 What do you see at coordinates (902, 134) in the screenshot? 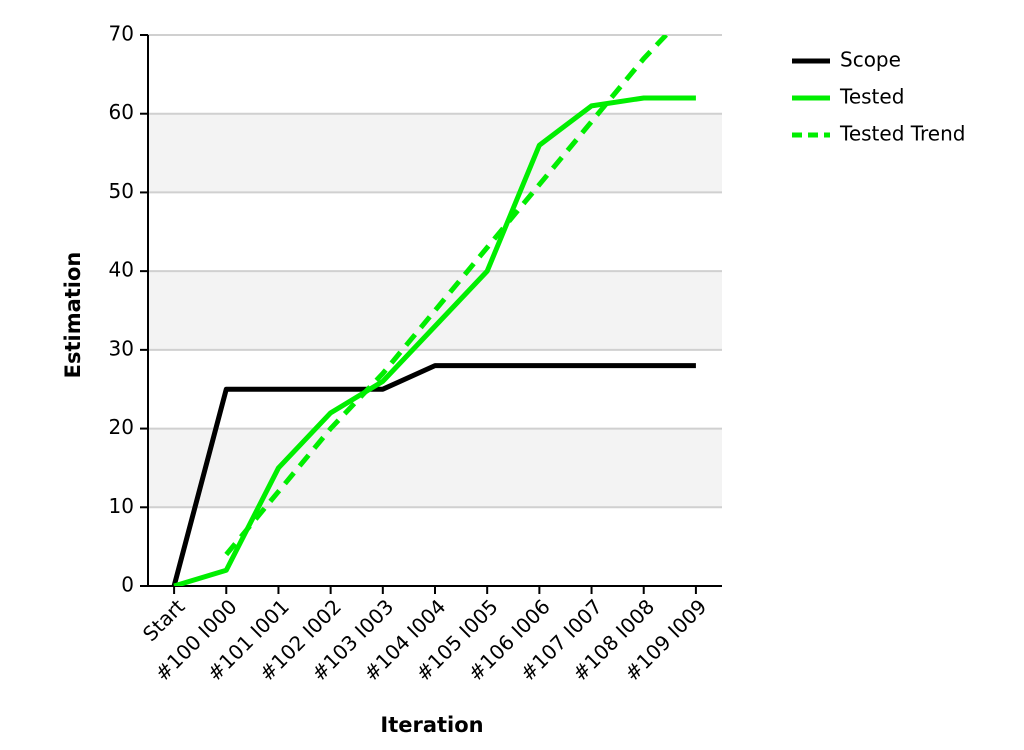
I see `legend-label: Tested Trend` at bounding box center [902, 134].